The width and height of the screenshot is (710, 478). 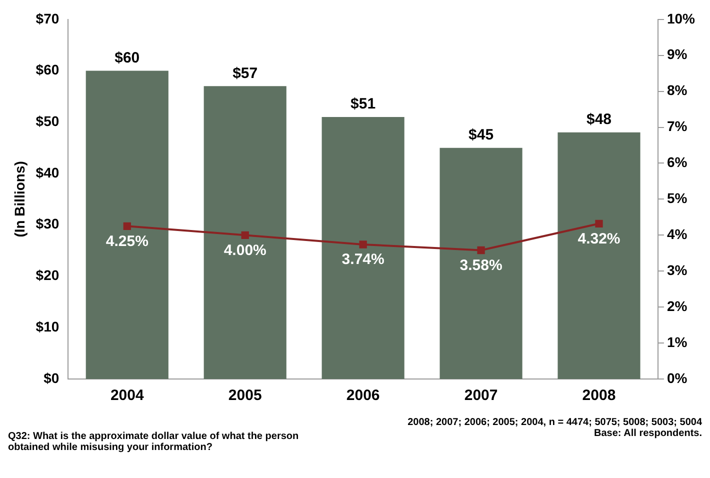 I want to click on data-label: 4.00%, so click(x=245, y=250).